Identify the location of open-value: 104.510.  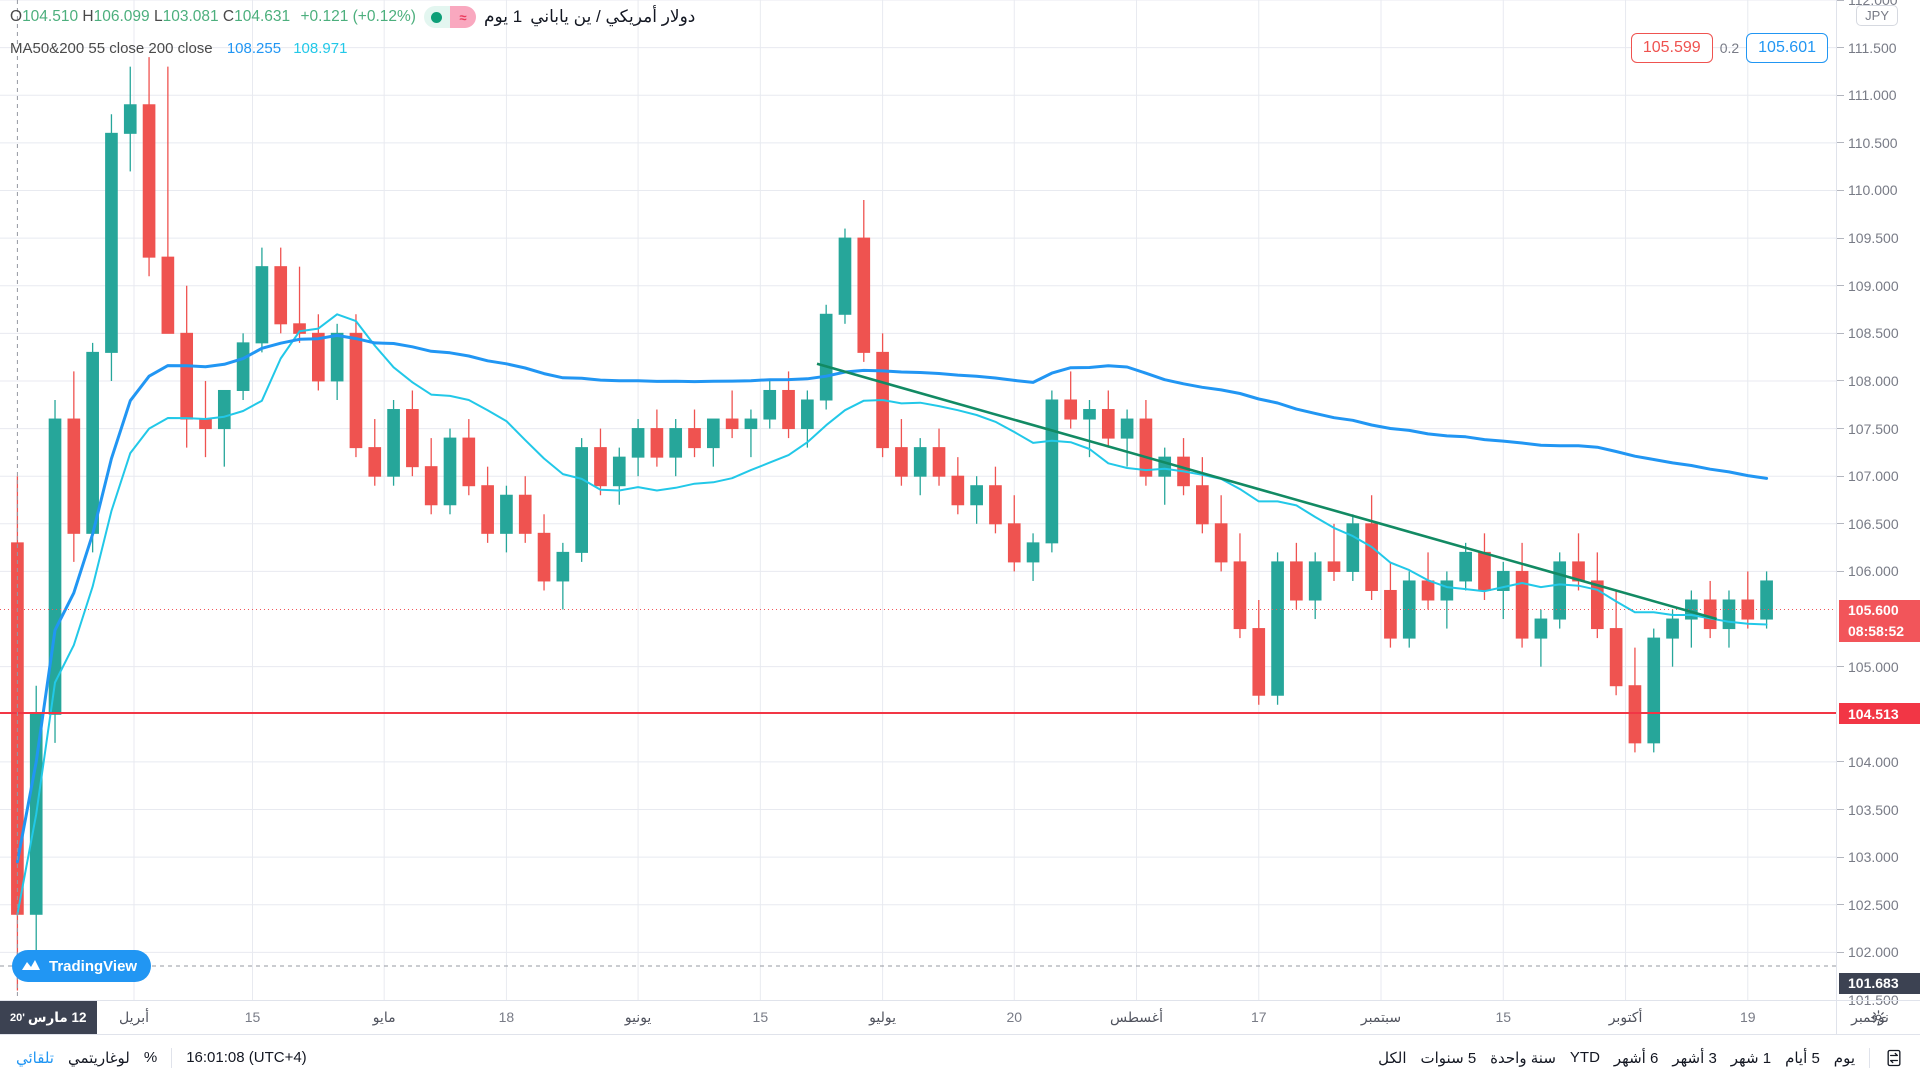
(50, 16).